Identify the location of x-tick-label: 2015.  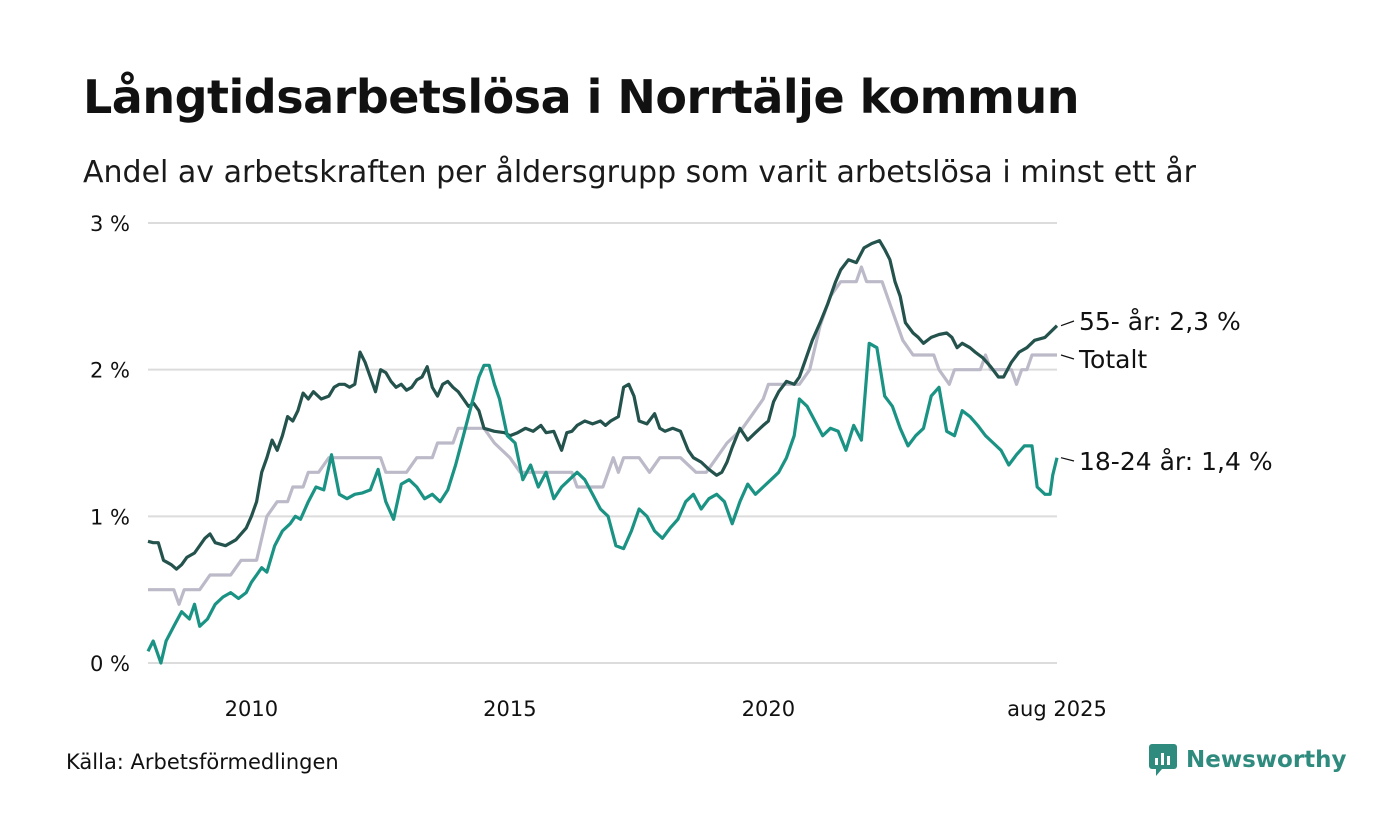
(509, 709).